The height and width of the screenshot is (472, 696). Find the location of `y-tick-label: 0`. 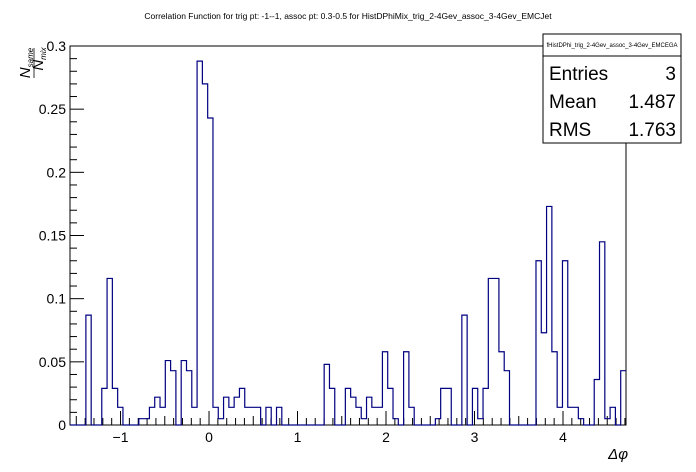

y-tick-label: 0 is located at coordinates (62, 425).